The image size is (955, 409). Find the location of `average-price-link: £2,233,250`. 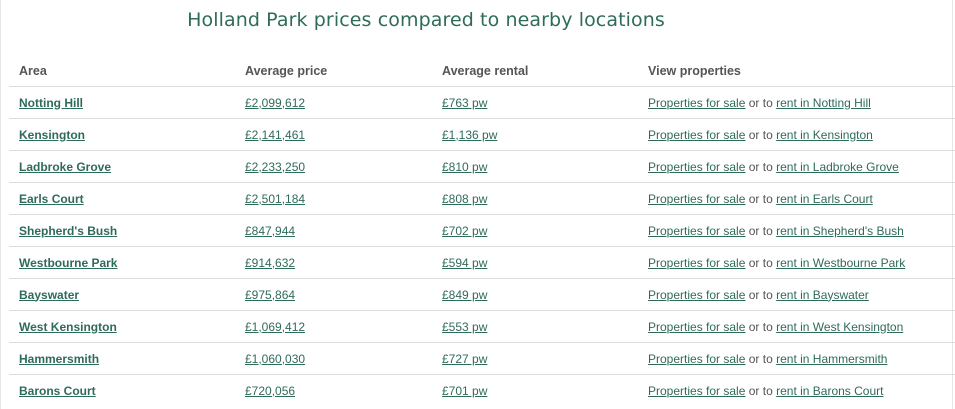

average-price-link: £2,233,250 is located at coordinates (275, 166).